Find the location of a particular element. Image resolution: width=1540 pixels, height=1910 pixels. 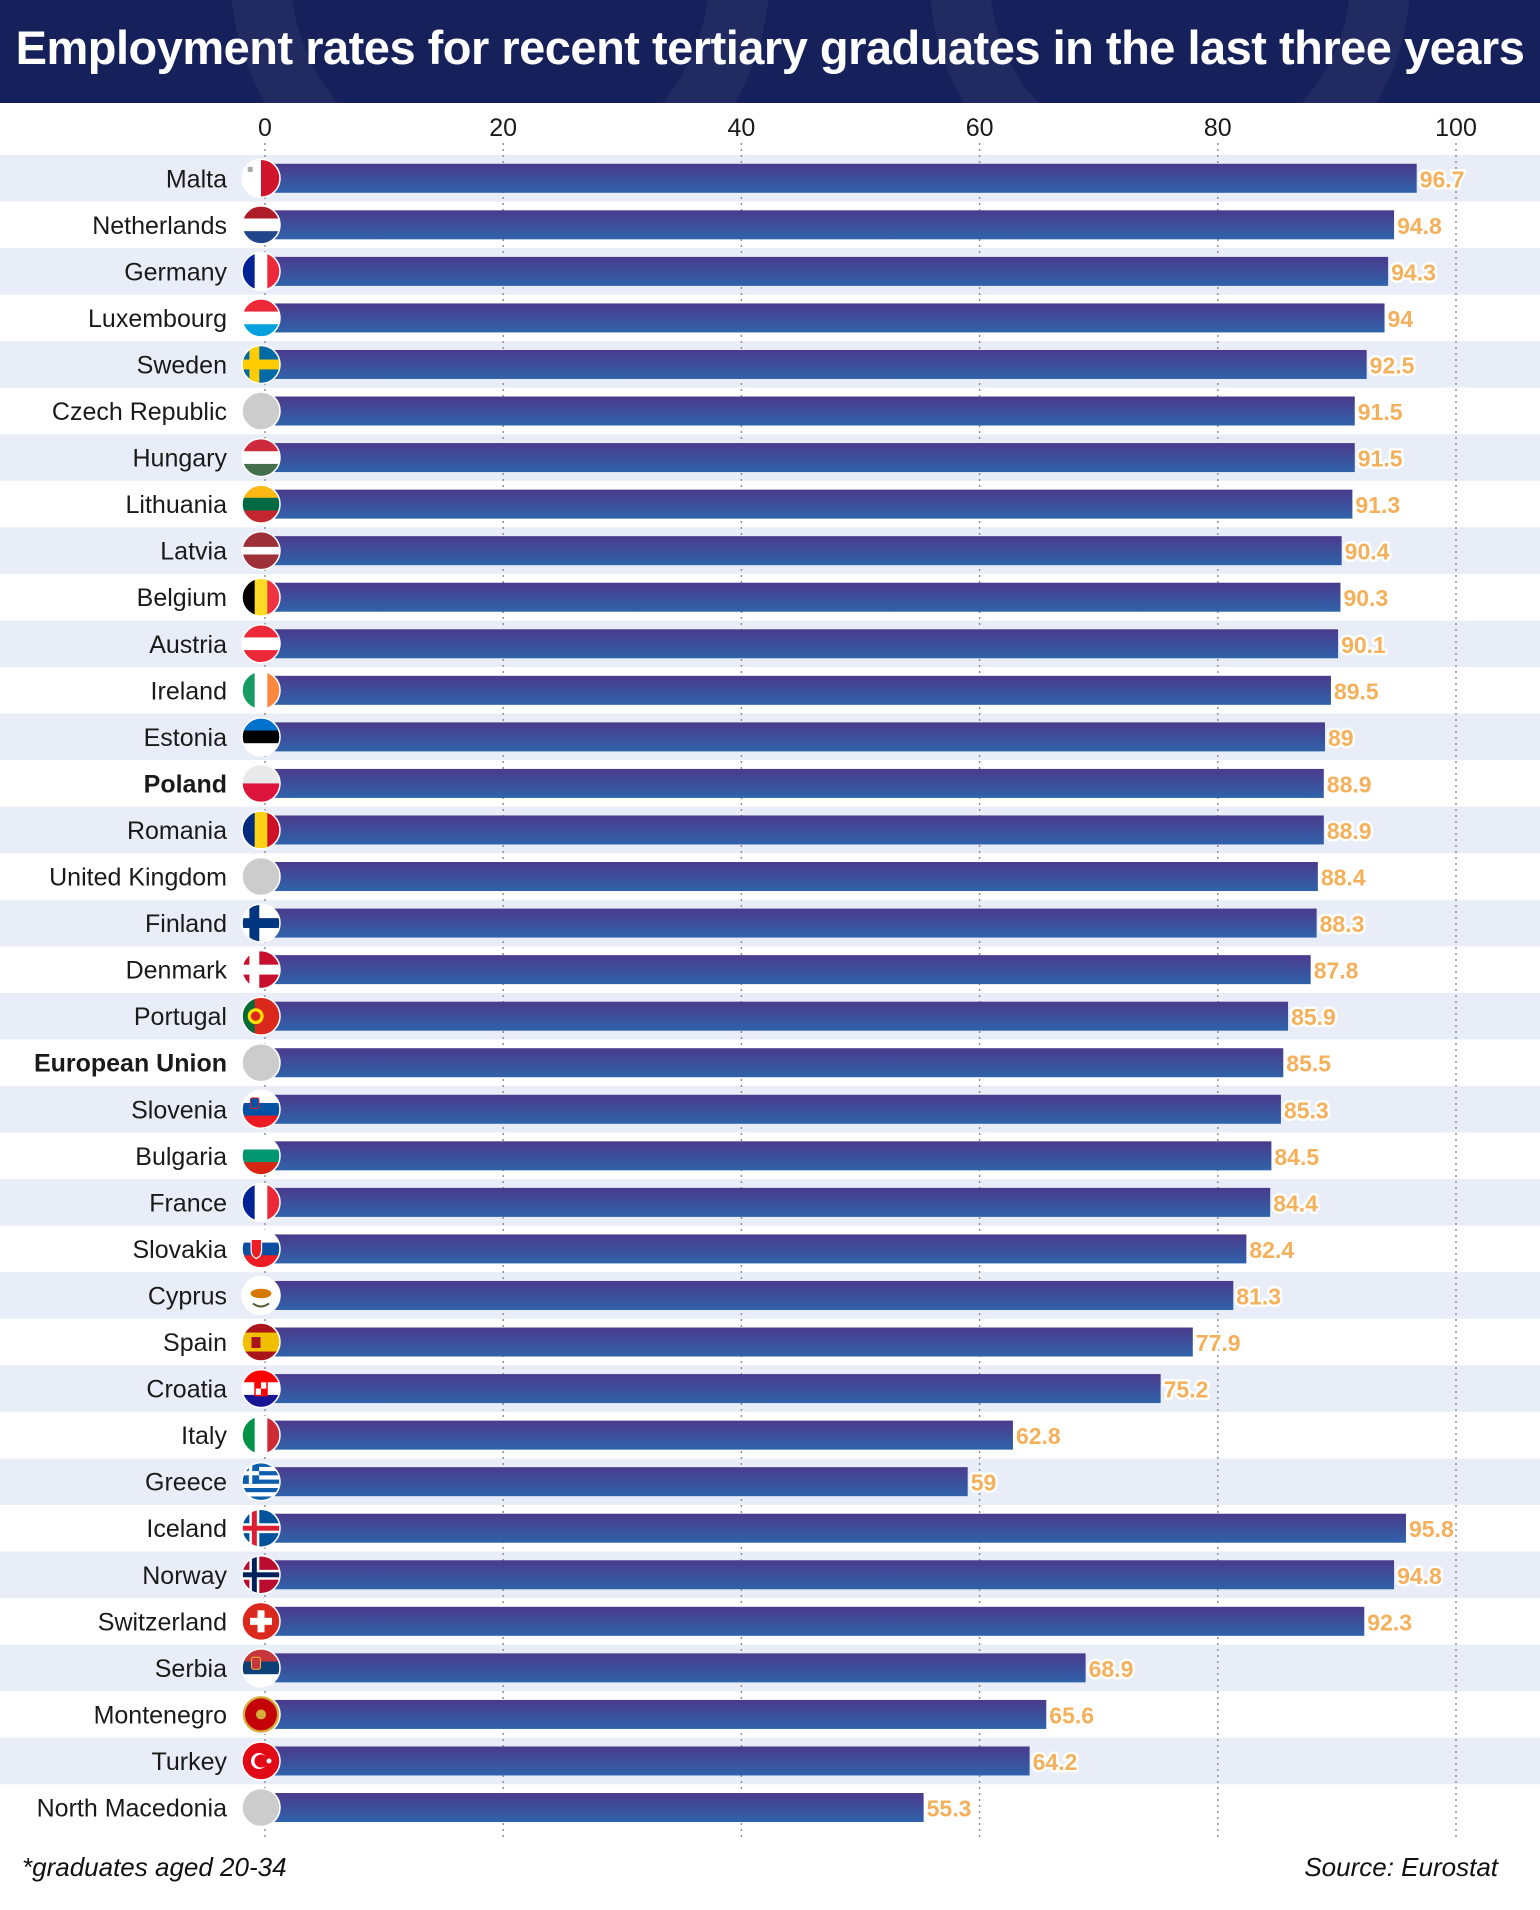

category-label: Montenegro is located at coordinates (160, 1715).